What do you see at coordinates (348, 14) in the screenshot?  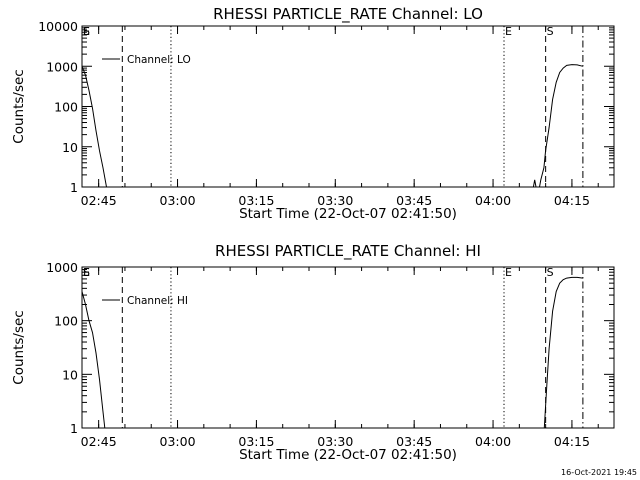 I see `chart-title: RHESSI PARTICLE_RATE Channel: LO` at bounding box center [348, 14].